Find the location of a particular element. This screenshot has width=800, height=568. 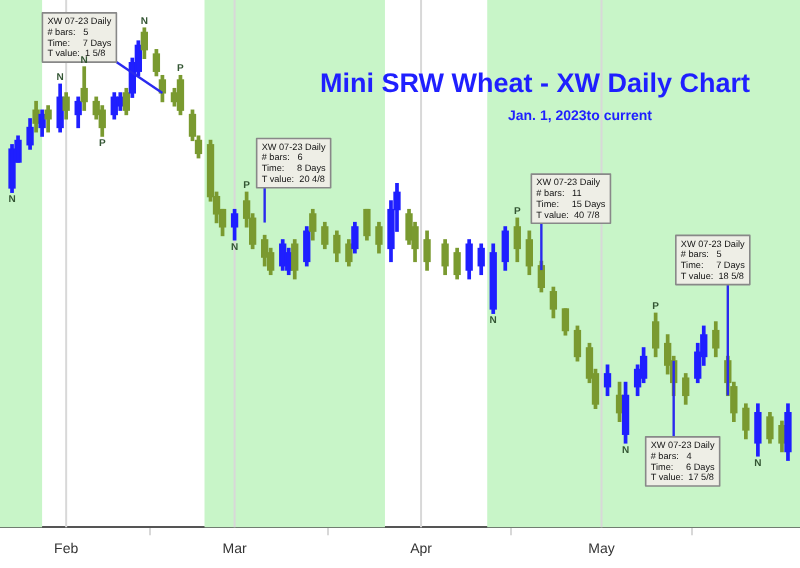

text: Mini SRW Wheat - XW Daily Chart is located at coordinates (535, 83).